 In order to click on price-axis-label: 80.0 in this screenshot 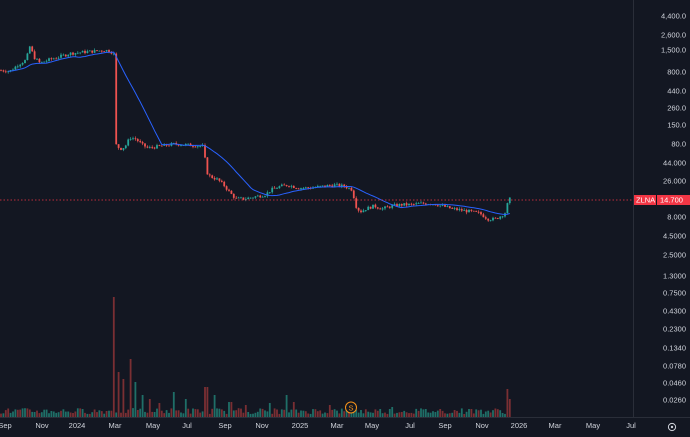, I will do `click(678, 144)`.